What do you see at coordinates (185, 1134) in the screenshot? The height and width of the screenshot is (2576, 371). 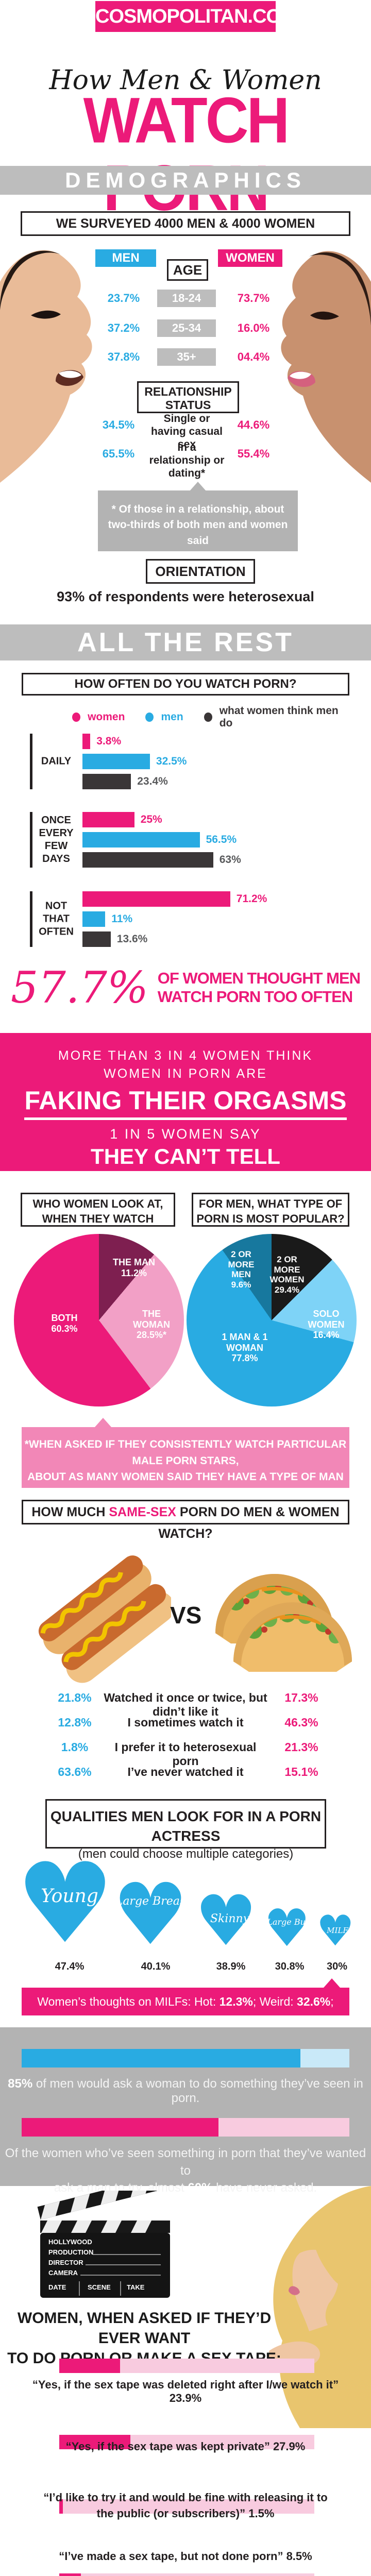 I see `faking-line4: 1 IN 5 WOMEN SAY` at bounding box center [185, 1134].